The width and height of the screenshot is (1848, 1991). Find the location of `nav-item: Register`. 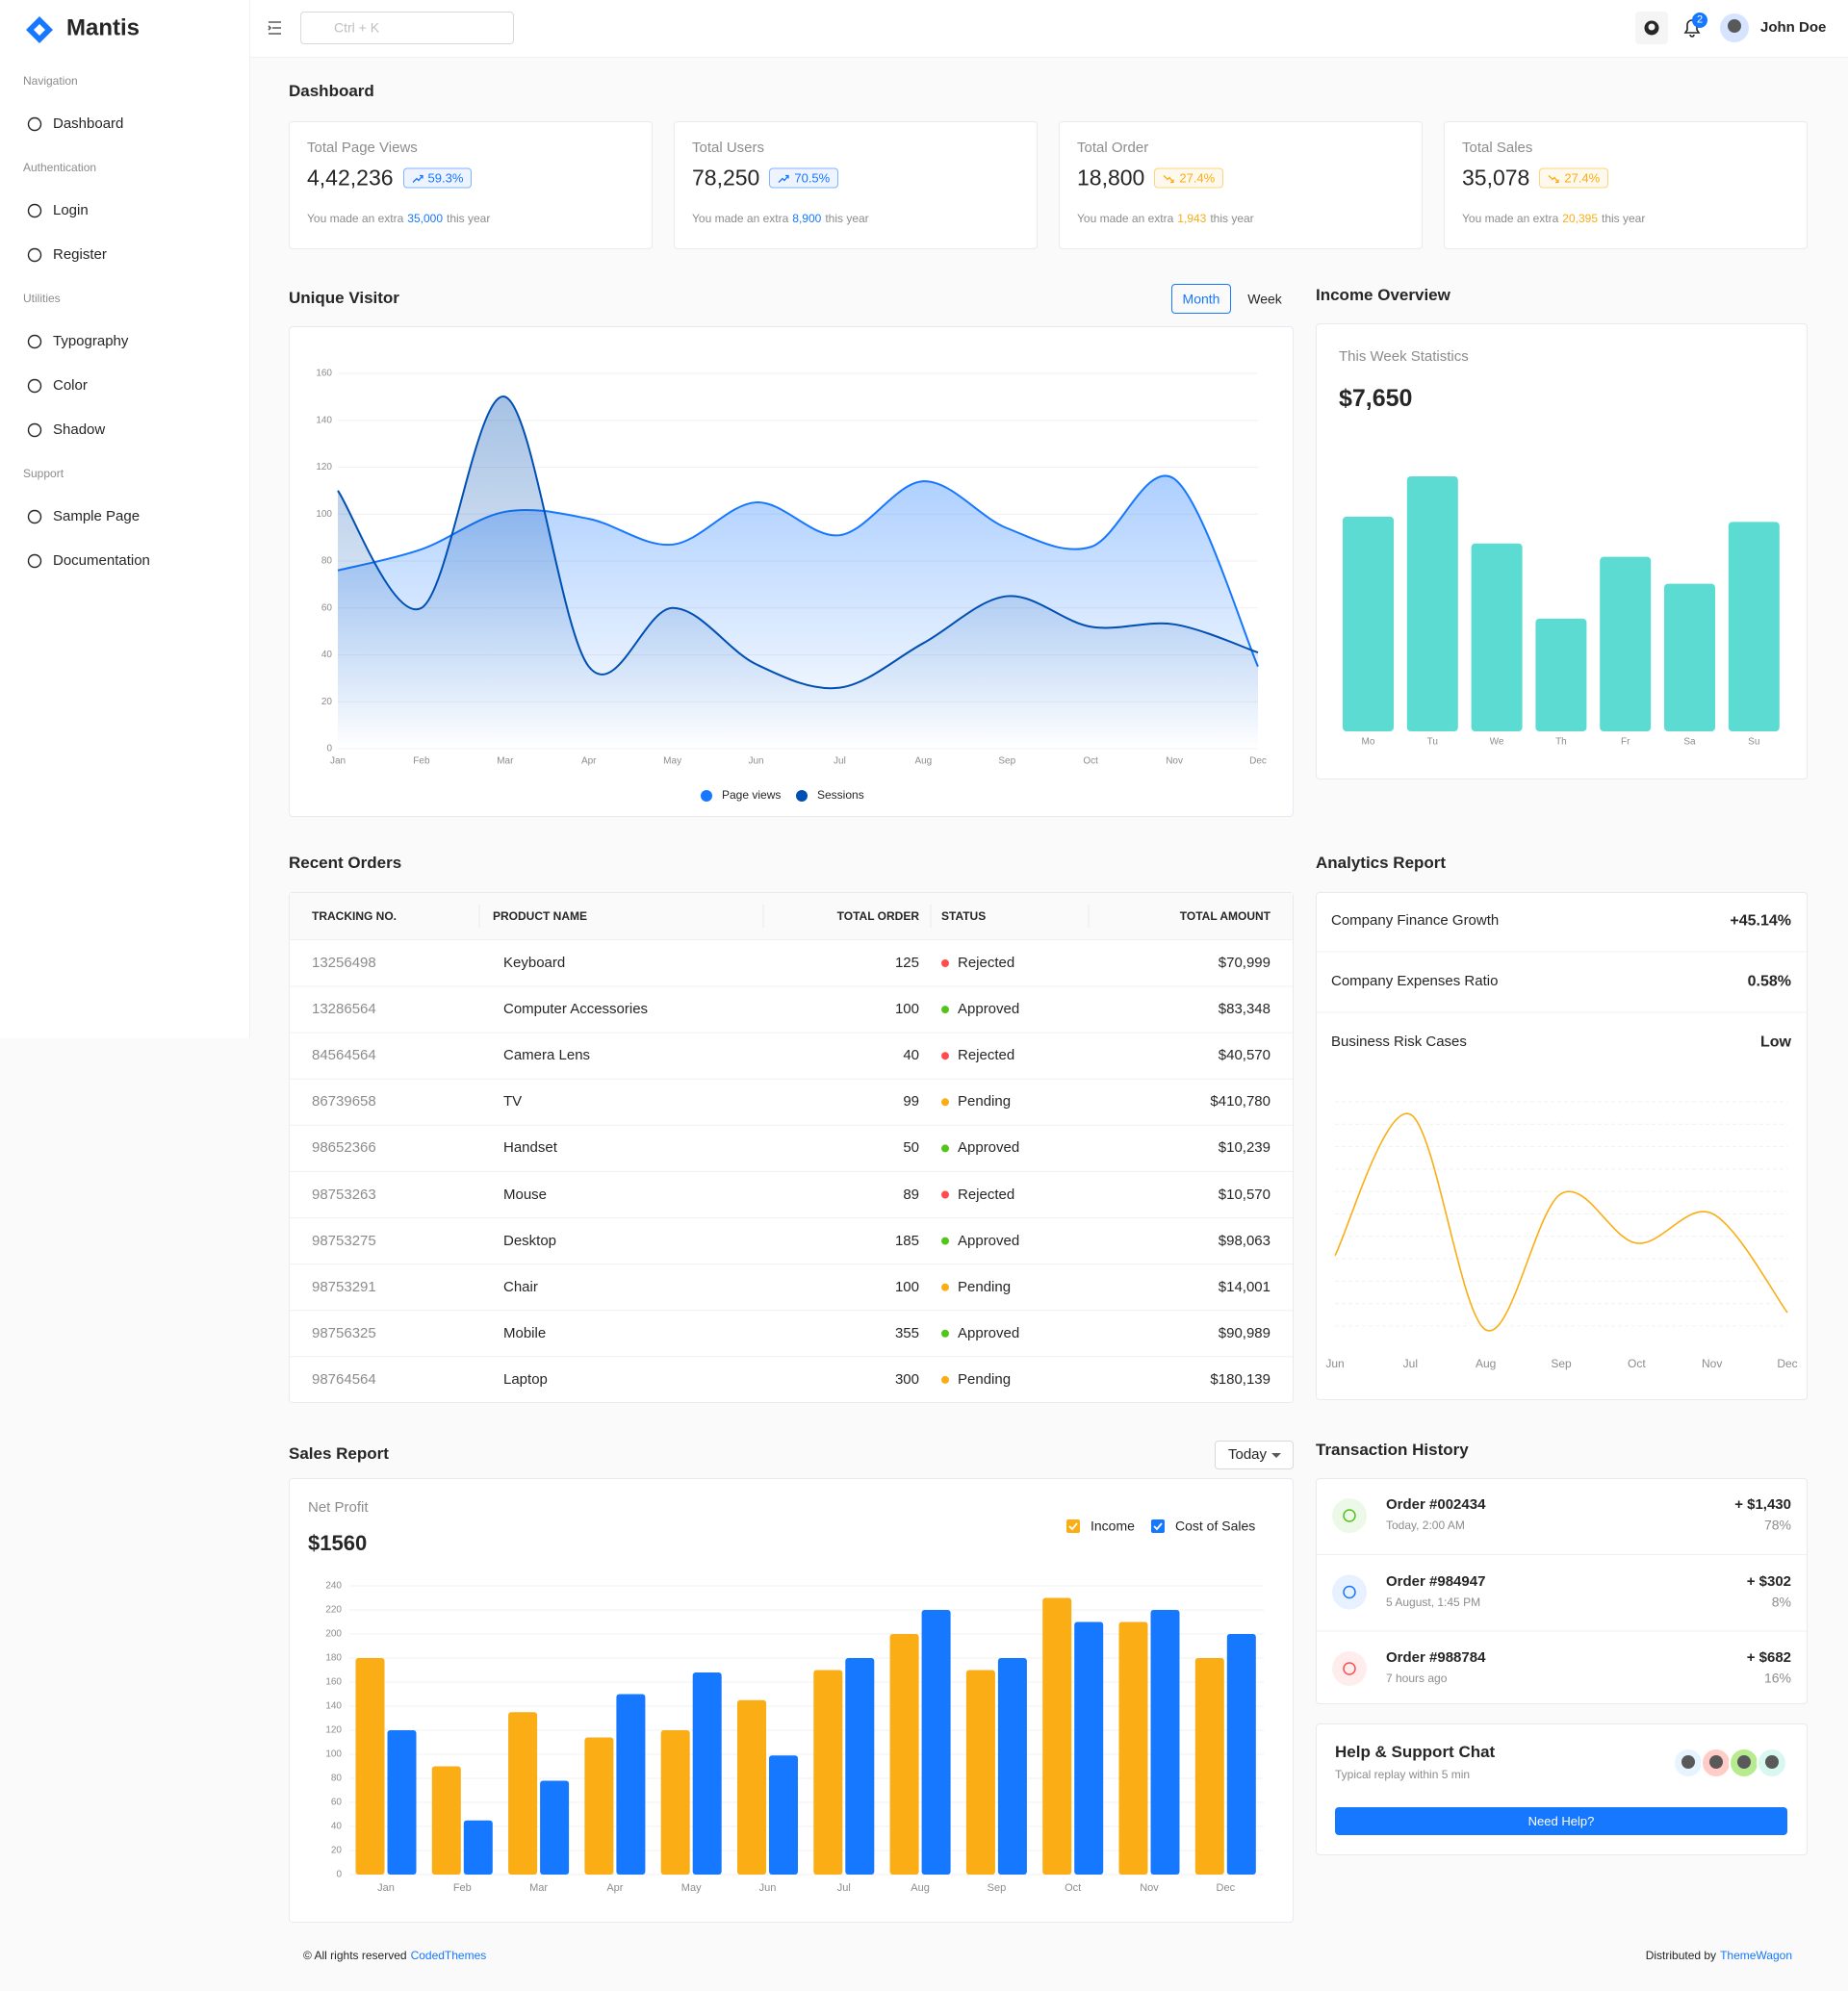

nav-item: Register is located at coordinates (80, 255).